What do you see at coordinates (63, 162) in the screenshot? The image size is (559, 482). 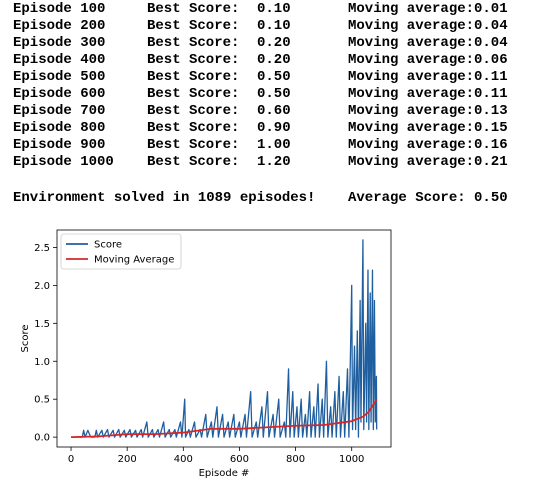 I see `log-episode: Episode 1000` at bounding box center [63, 162].